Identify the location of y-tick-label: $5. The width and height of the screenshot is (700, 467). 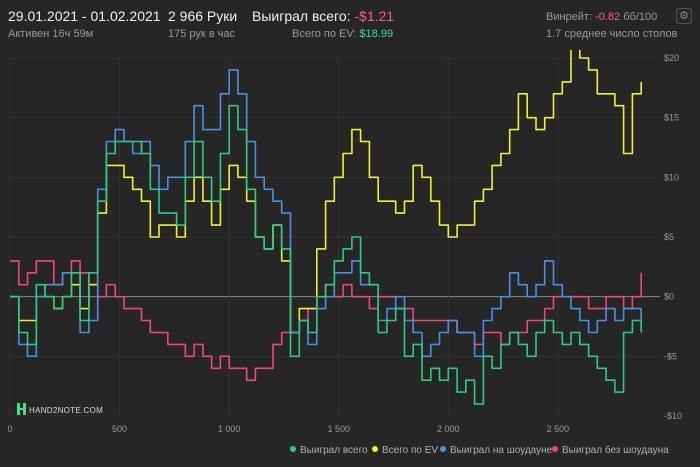
(669, 237).